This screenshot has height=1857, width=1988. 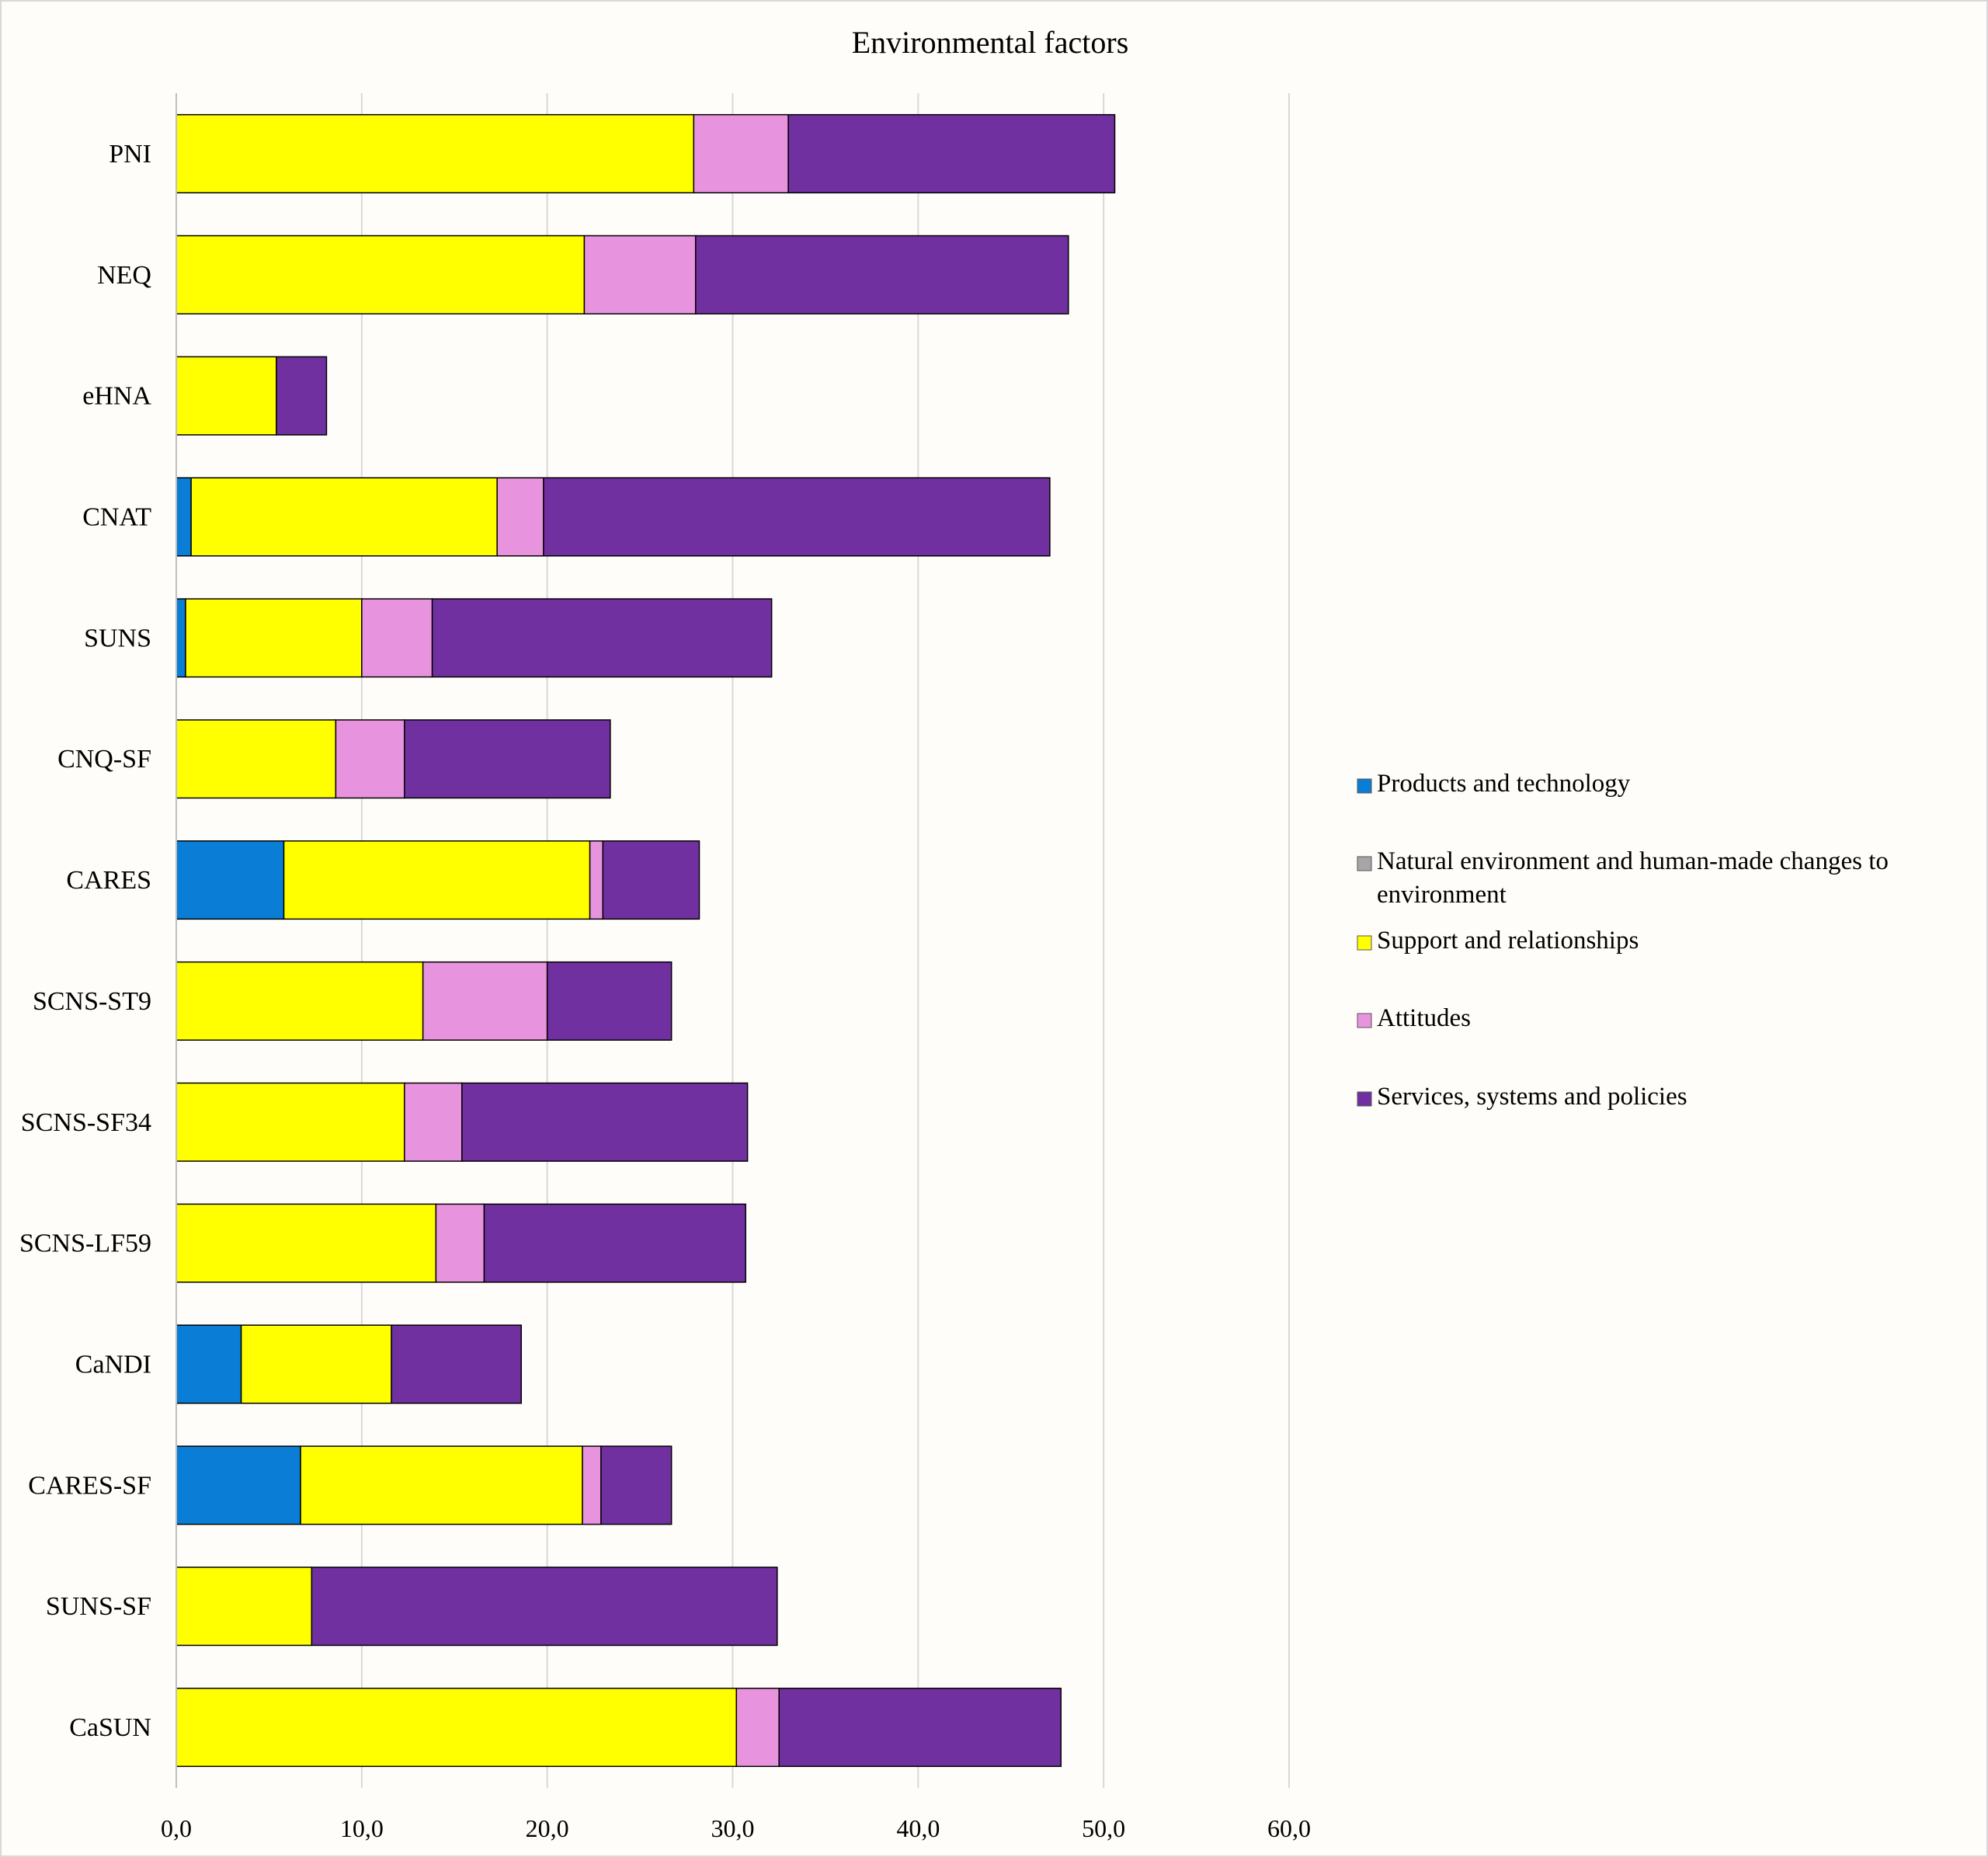 What do you see at coordinates (1504, 784) in the screenshot?
I see `legend-label: Products and technology` at bounding box center [1504, 784].